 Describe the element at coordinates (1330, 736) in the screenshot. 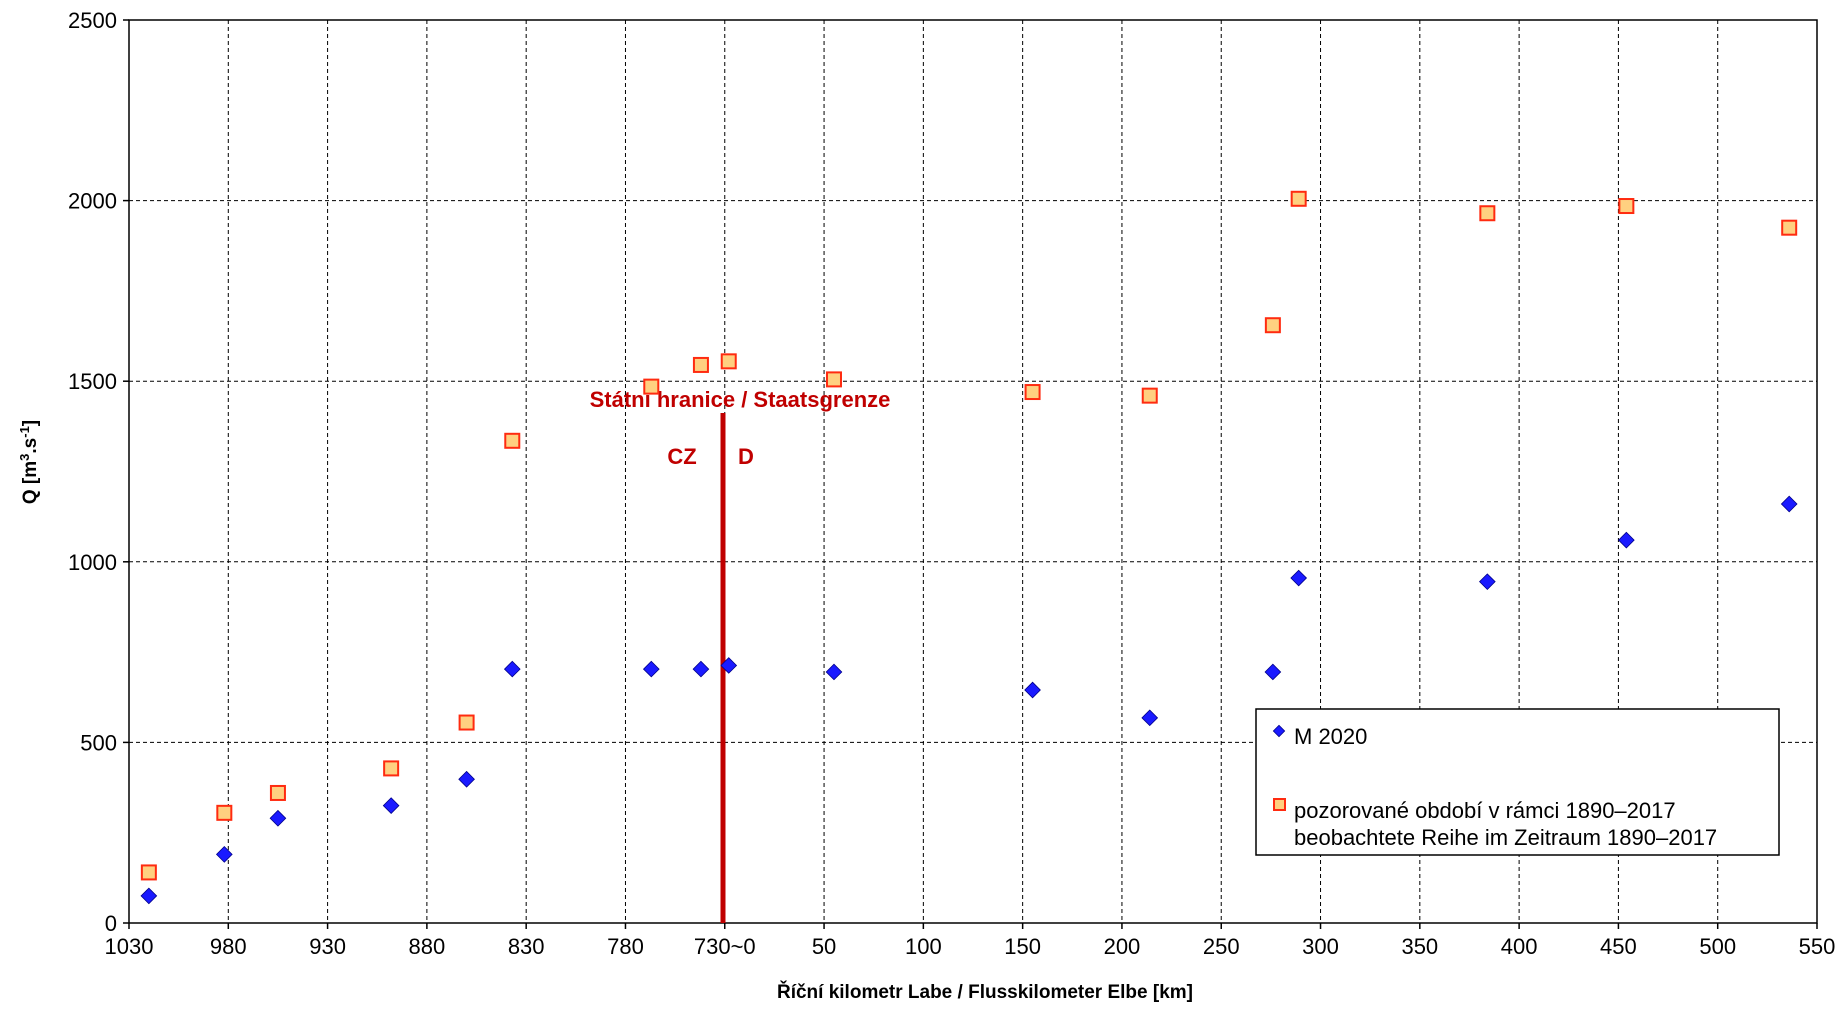

I see `legend-label-m2020: M 2020` at that location.